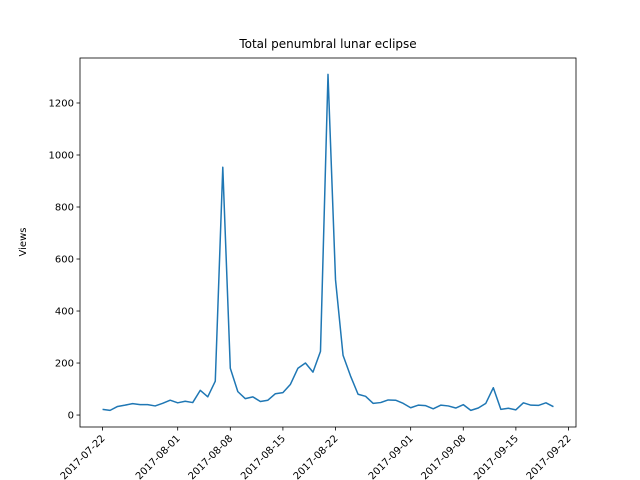  Describe the element at coordinates (83, 456) in the screenshot. I see `x-tick-label: 2017-07-22` at that location.